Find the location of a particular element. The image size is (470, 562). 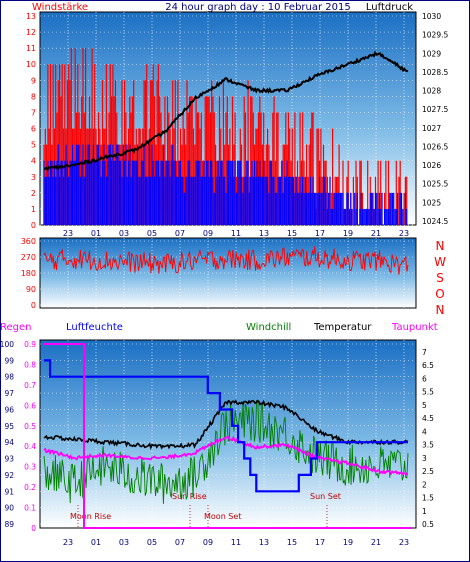

humidity-axis-tick: 89 is located at coordinates (9, 524).